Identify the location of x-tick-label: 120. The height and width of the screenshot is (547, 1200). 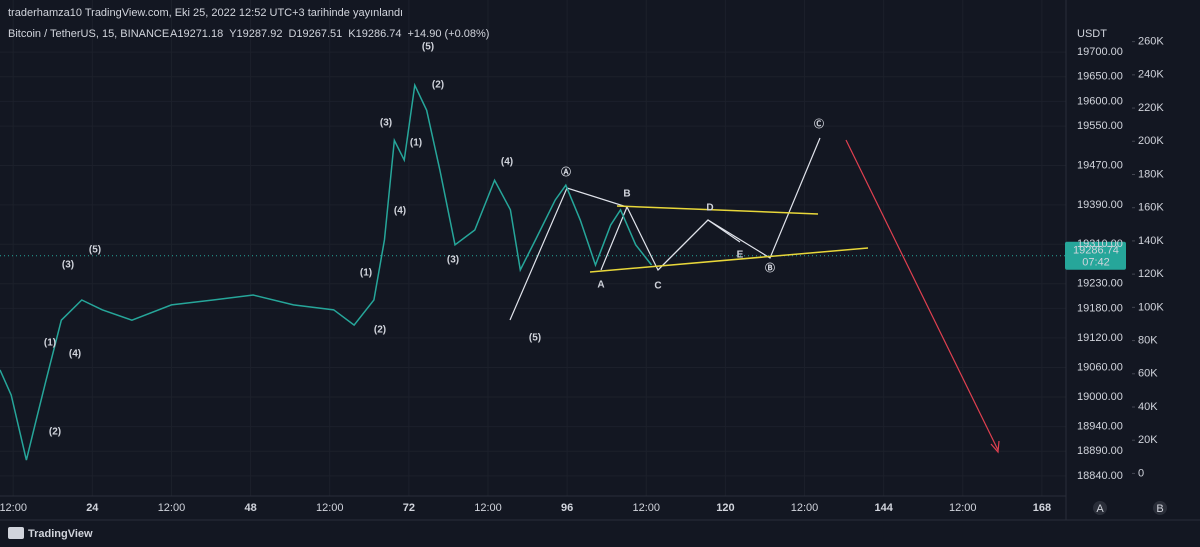
(725, 508).